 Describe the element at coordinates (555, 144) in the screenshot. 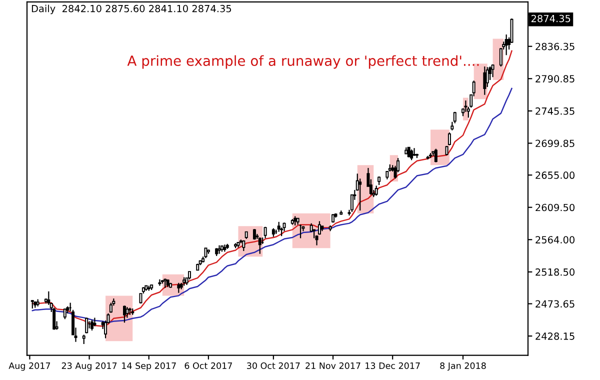

I see `y-tick-label: 2699.85` at that location.